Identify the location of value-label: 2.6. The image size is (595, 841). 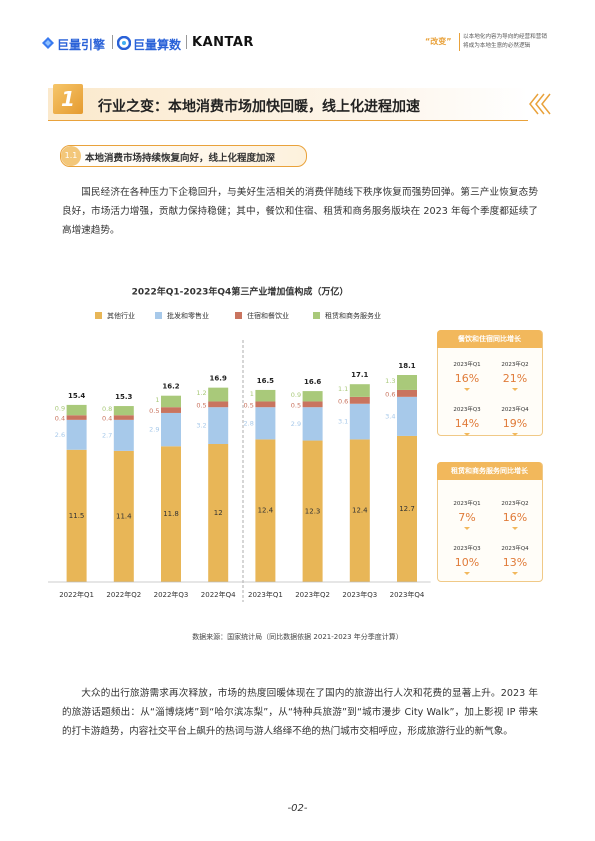
(60, 435).